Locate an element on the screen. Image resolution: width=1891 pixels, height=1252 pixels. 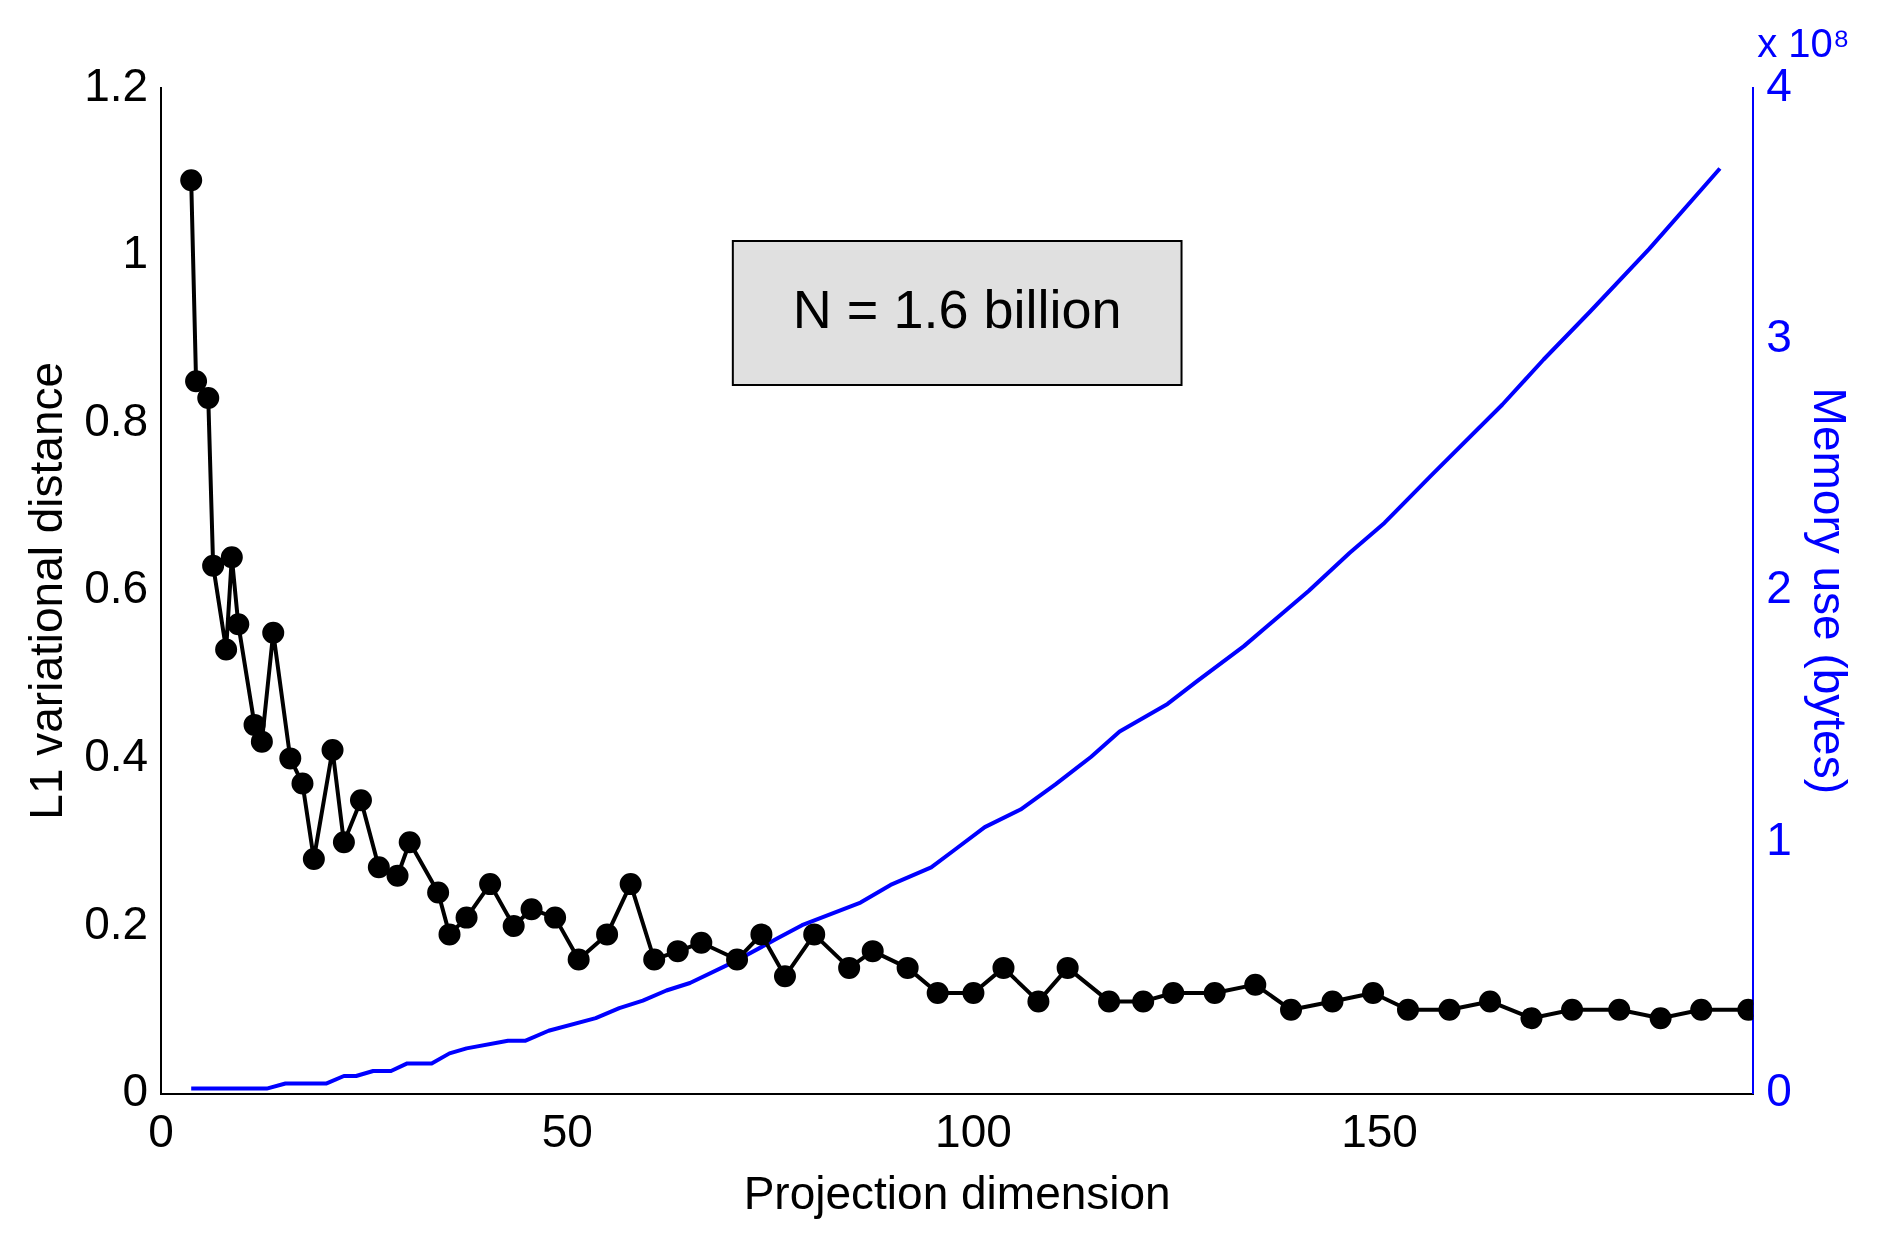
y-tick-label: 0.4 is located at coordinates (116, 755).